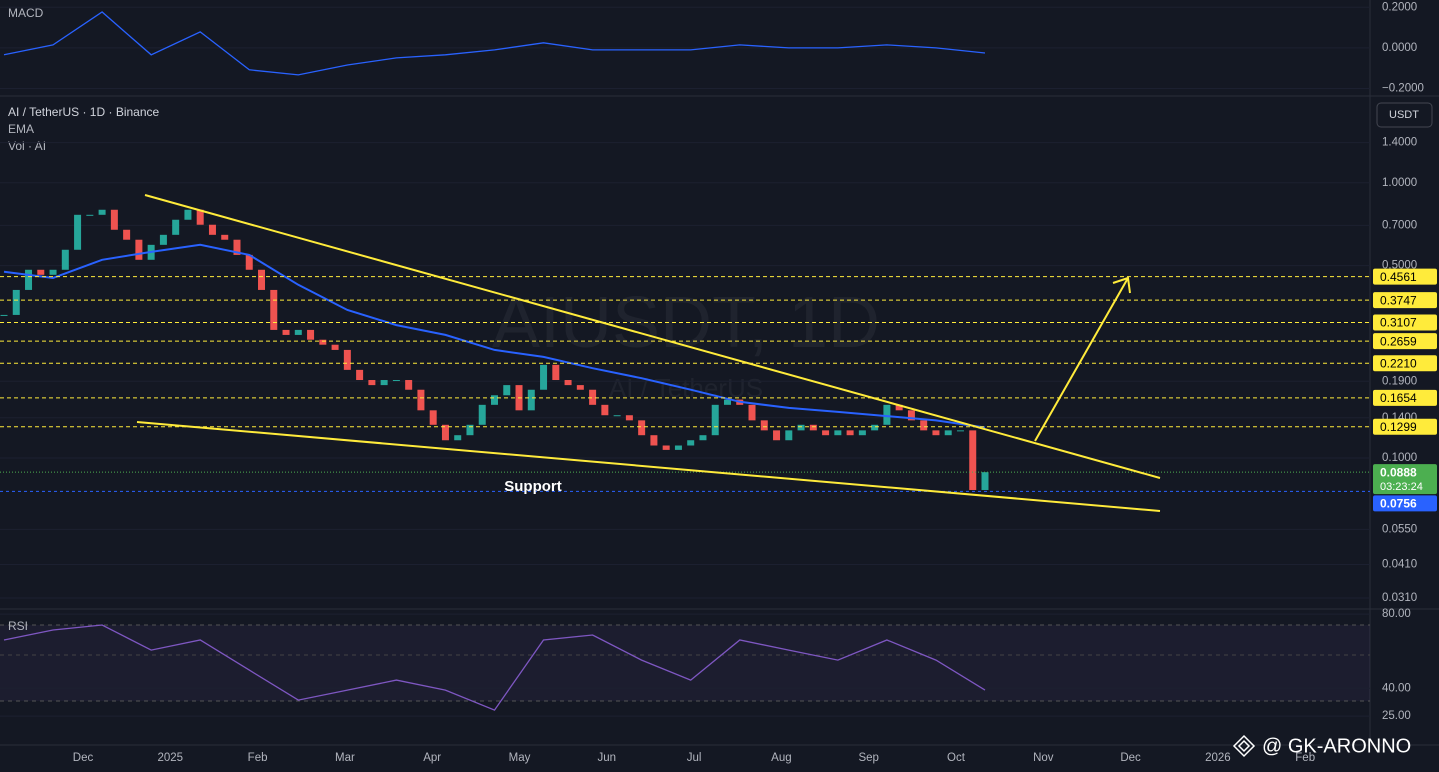 This screenshot has width=1439, height=772. I want to click on y-tick-label: 0.2000, so click(1399, 7).